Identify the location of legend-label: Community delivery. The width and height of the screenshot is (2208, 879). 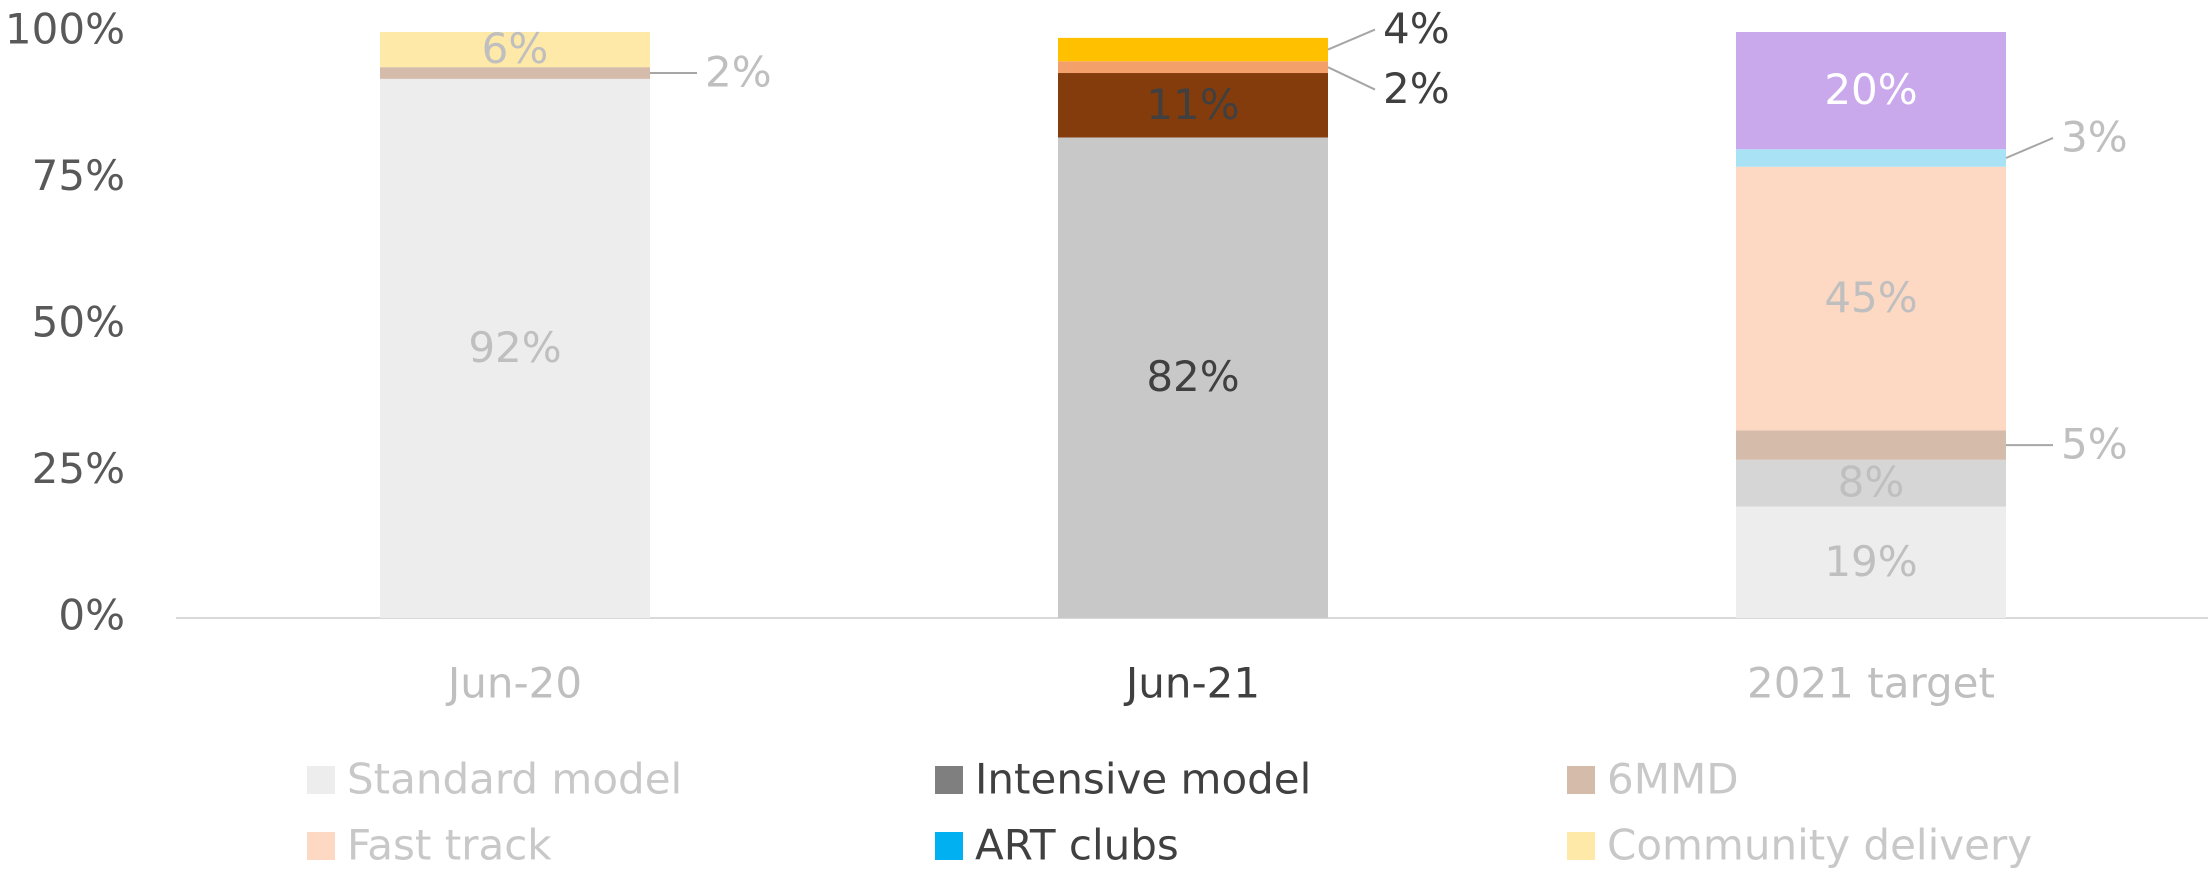
(1819, 845).